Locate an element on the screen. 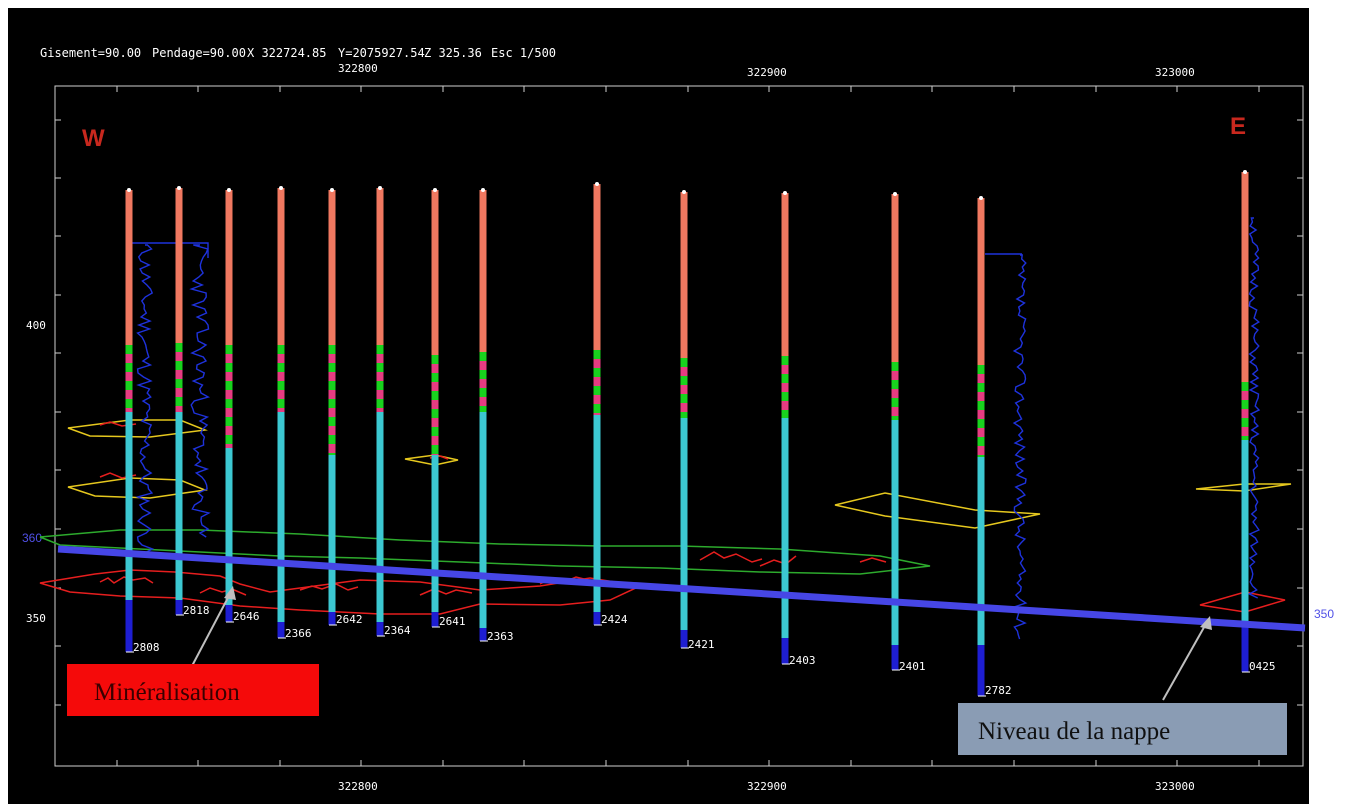  bottom-tick-label: 322900 is located at coordinates (767, 786).